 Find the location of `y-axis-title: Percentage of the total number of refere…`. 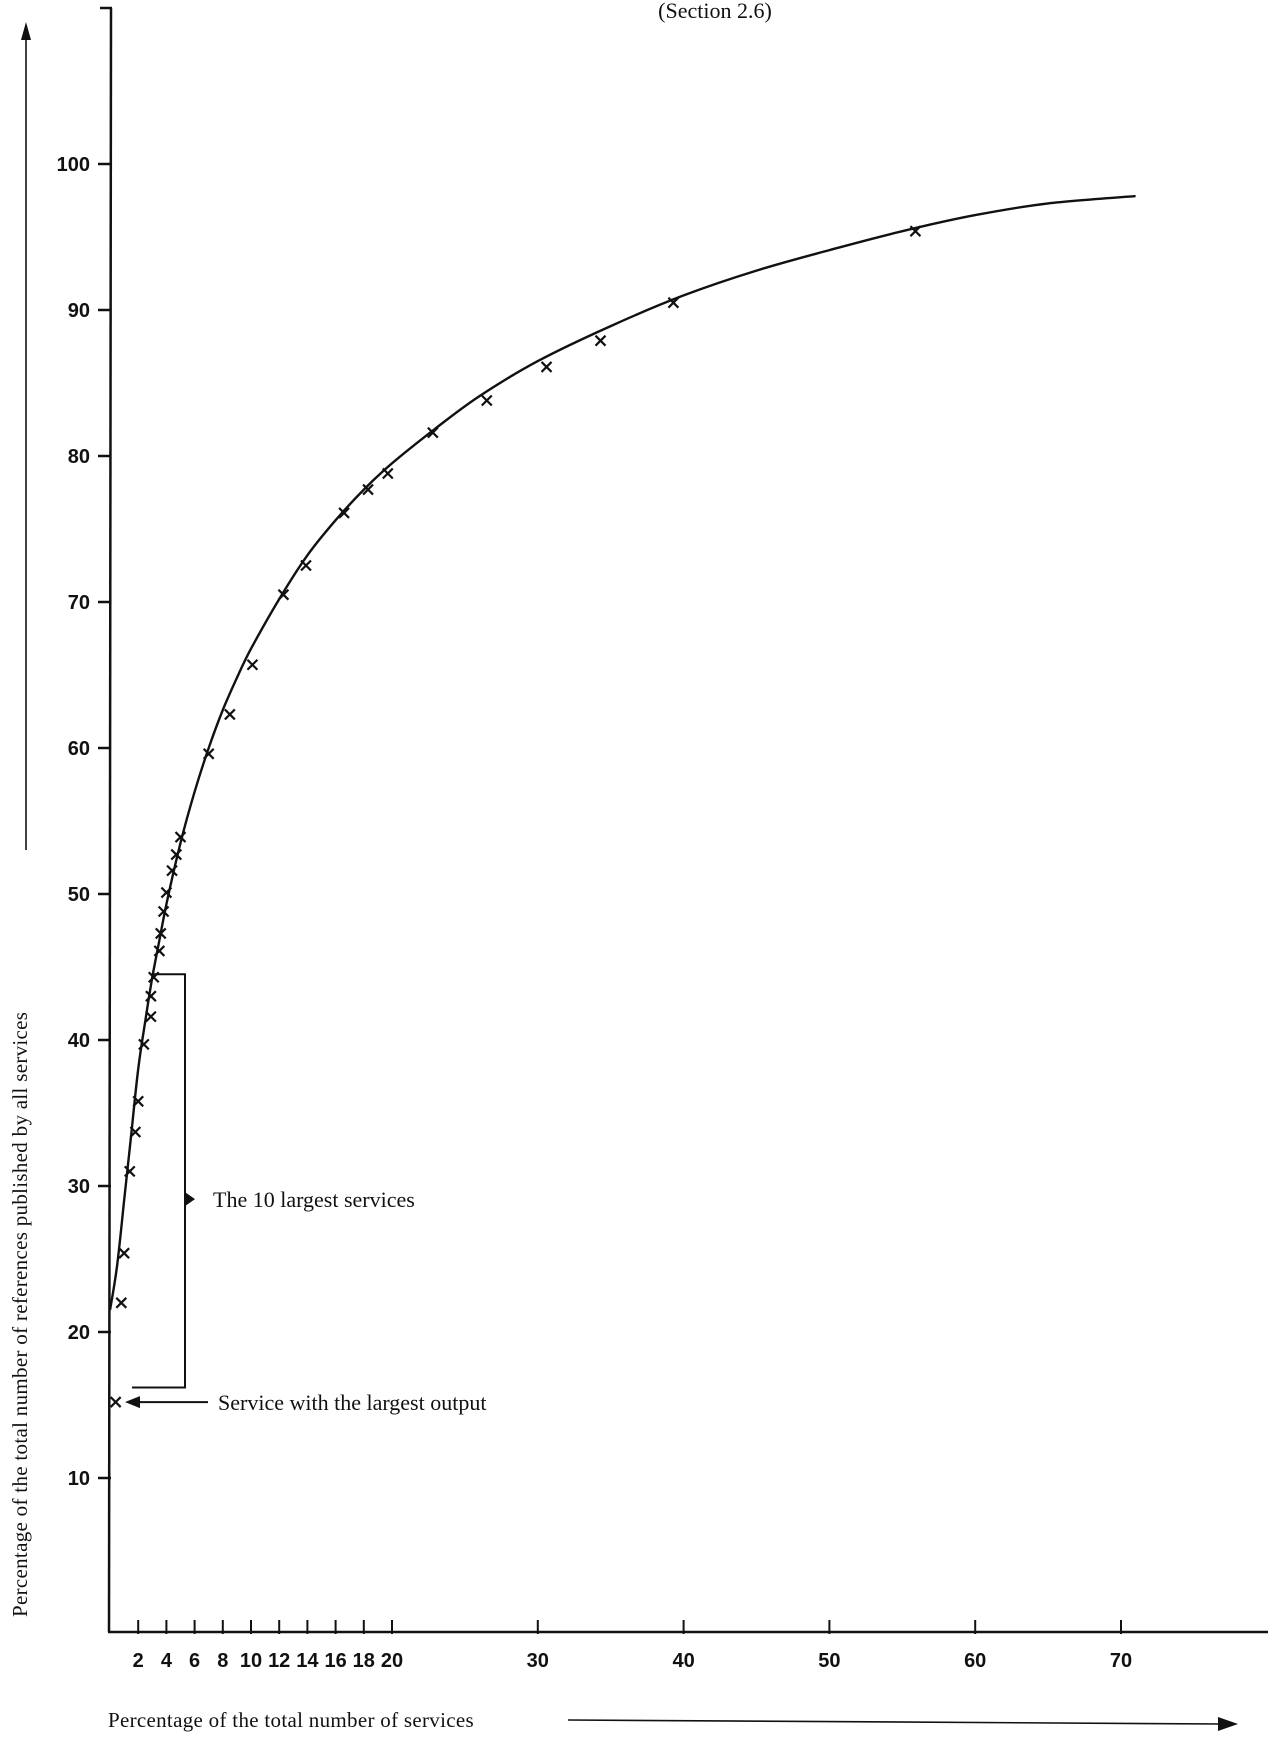

y-axis-title: Percentage of the total number of refere… is located at coordinates (20, 1314).